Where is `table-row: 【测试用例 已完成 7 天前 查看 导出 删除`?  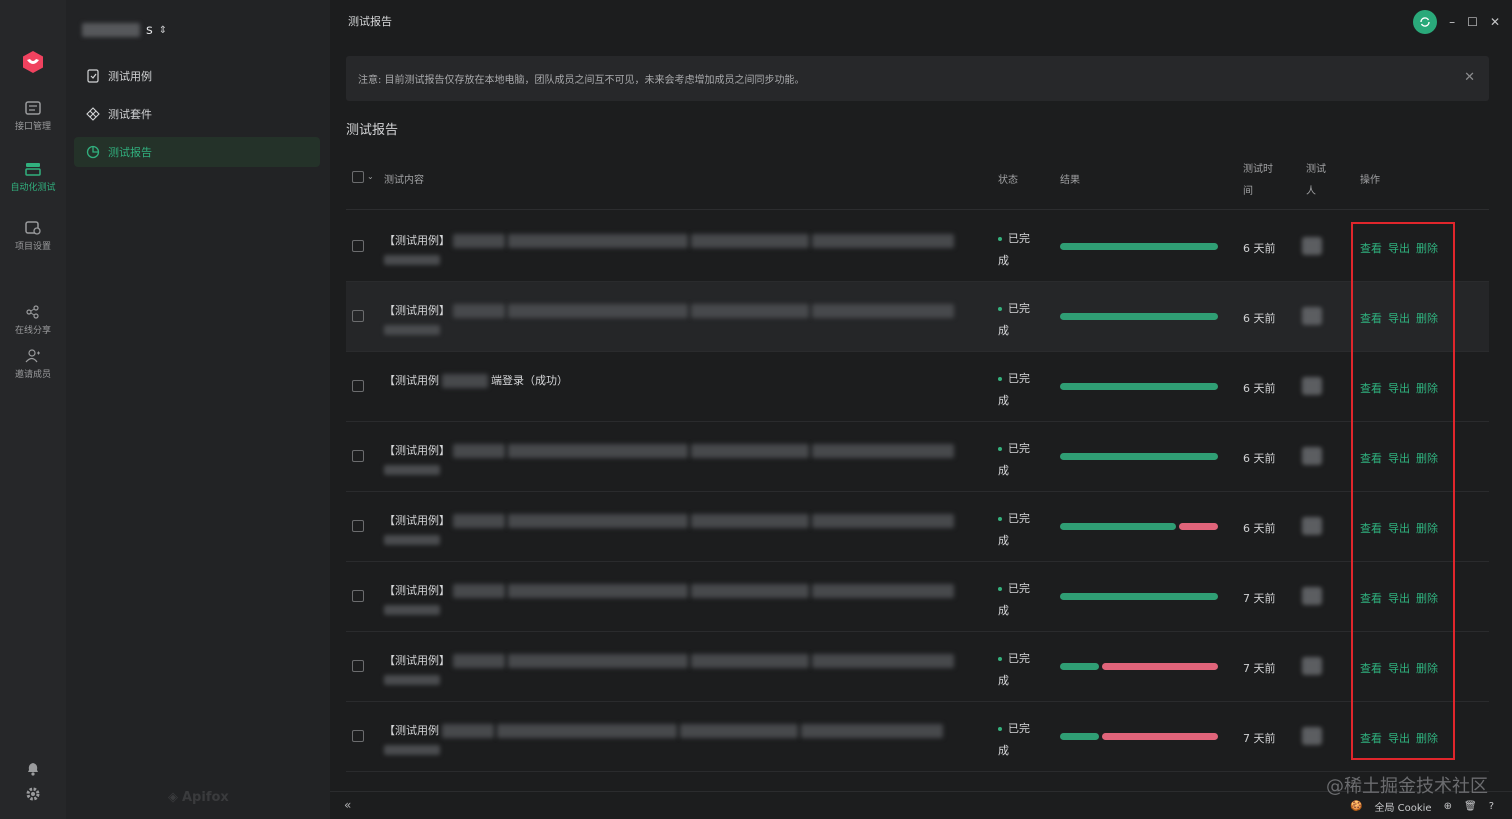
table-row: 【测试用例 已完成 7 天前 查看 导出 删除 is located at coordinates (917, 737).